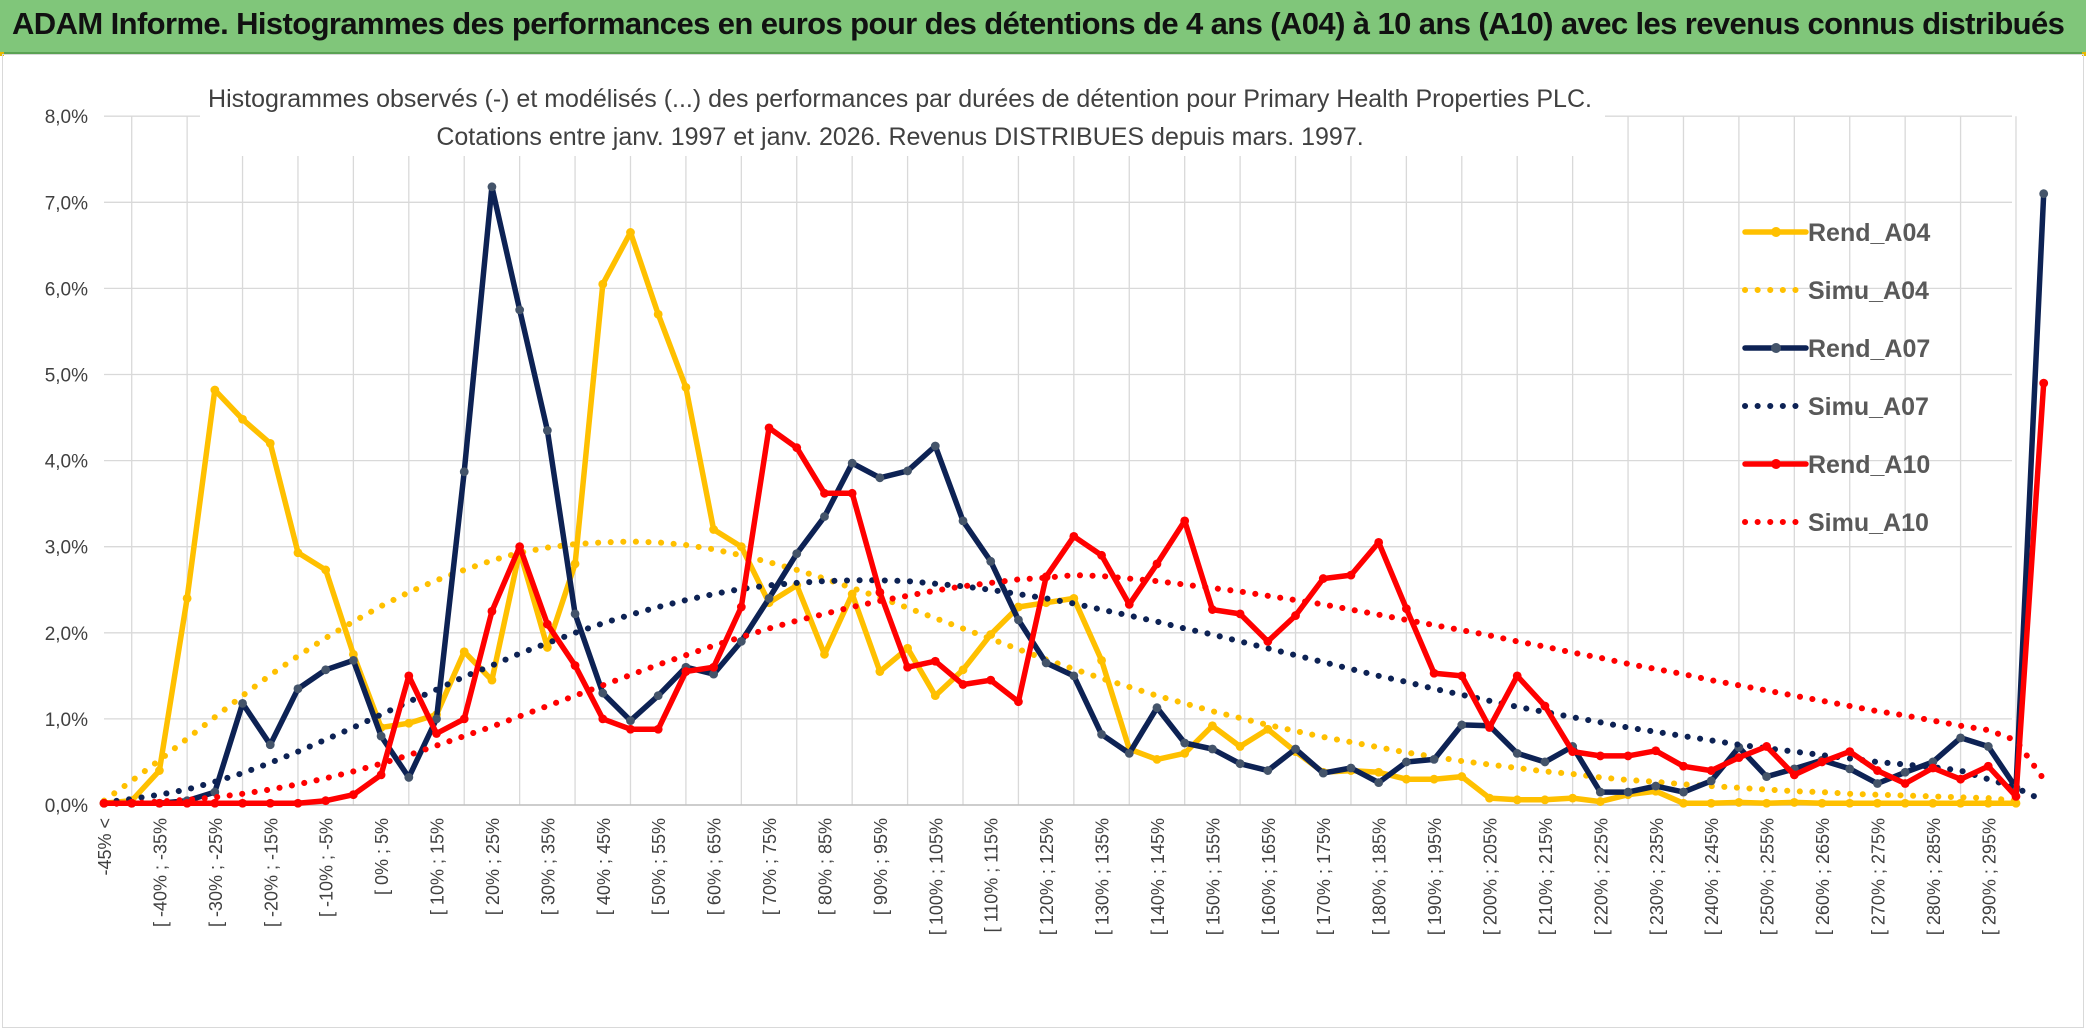 This screenshot has height=1031, width=2086. I want to click on y-tick-label: 5,0%, so click(66, 376).